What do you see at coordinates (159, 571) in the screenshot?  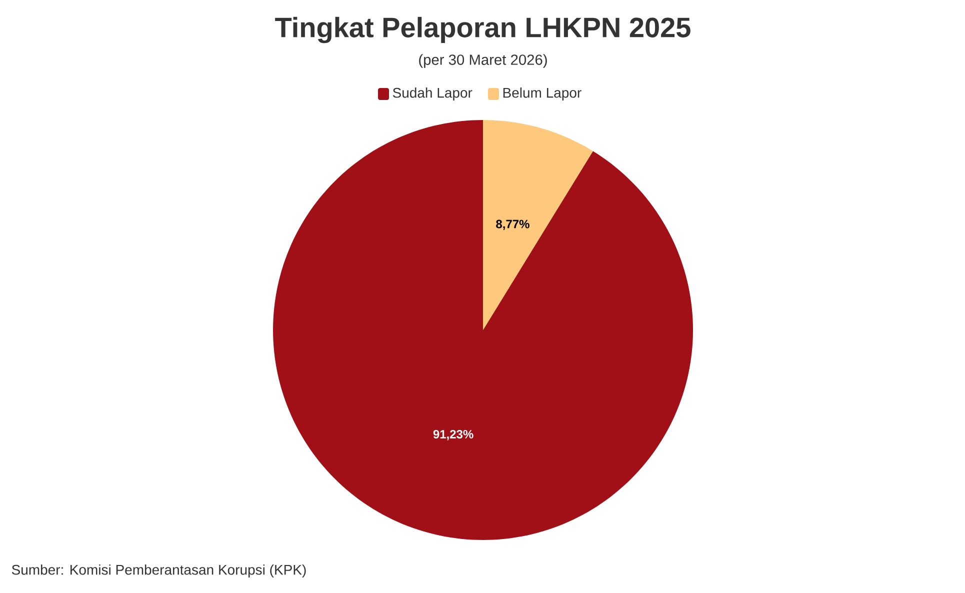 I see `text: Sumber: Komisi Pemberantasan Korupsi (KPK)` at bounding box center [159, 571].